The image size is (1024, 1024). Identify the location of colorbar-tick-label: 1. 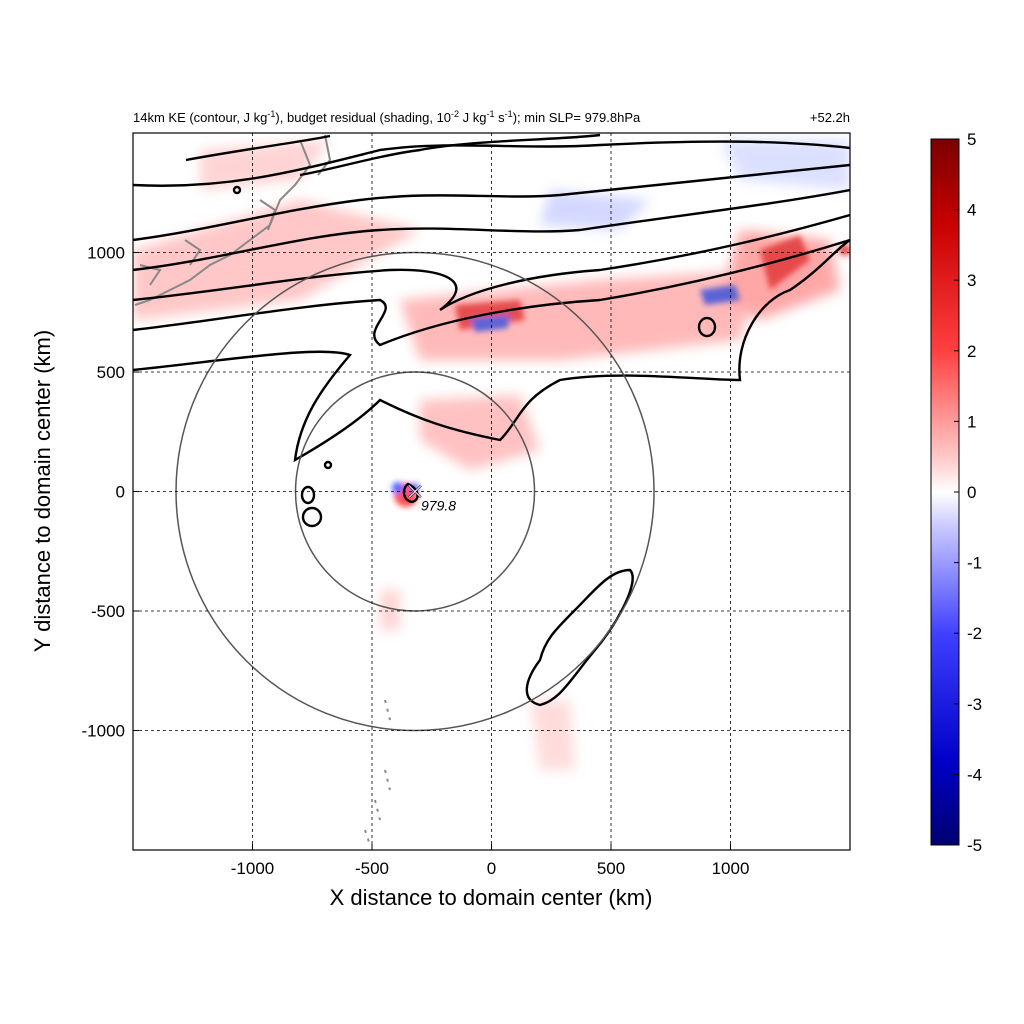
(971, 421).